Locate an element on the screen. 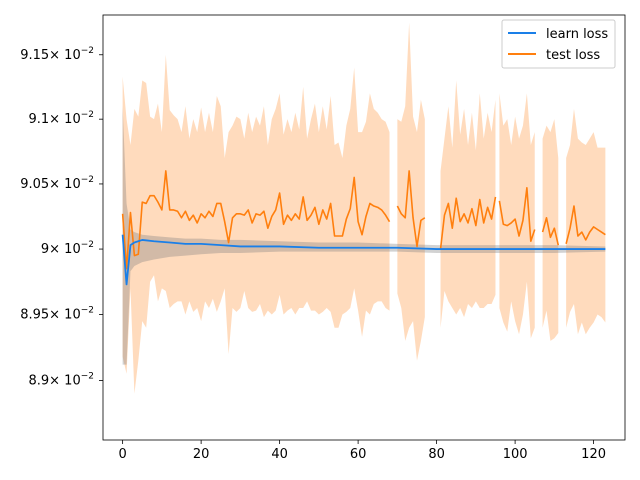 This screenshot has height=480, width=640. x-tick-label: 60 is located at coordinates (358, 454).